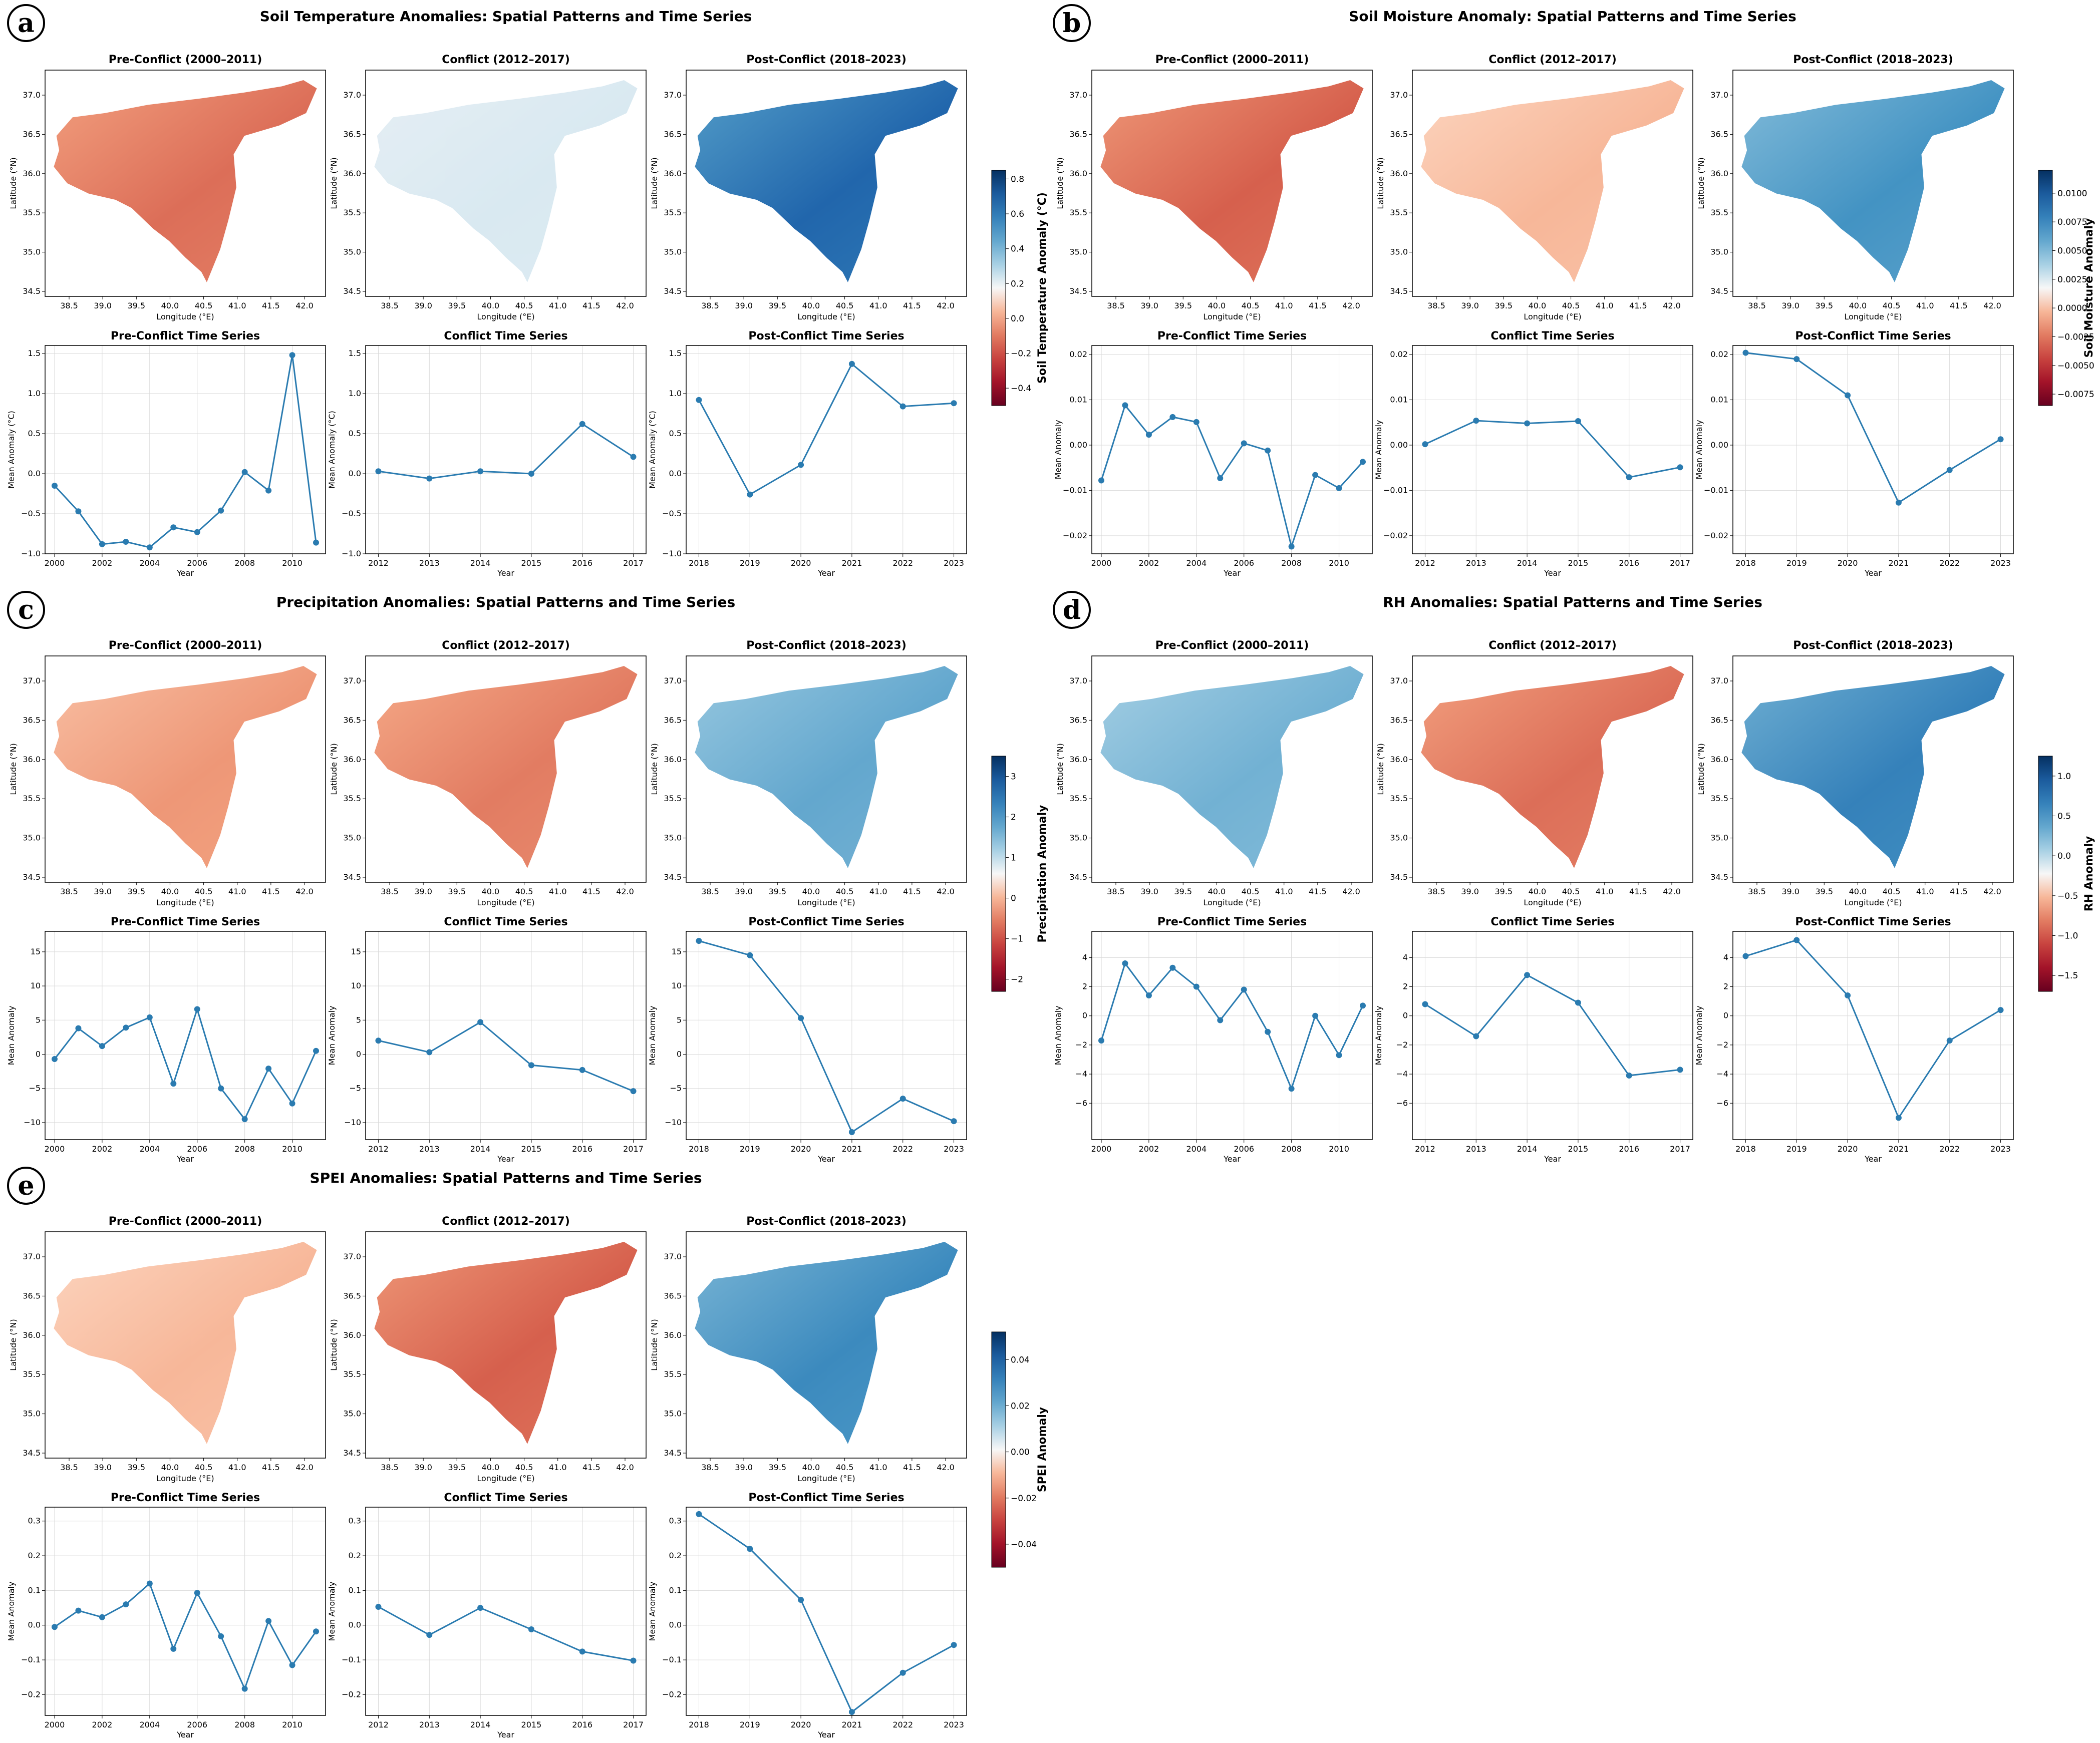  What do you see at coordinates (1084, 957) in the screenshot?
I see `ts-ytick-label: 4` at bounding box center [1084, 957].